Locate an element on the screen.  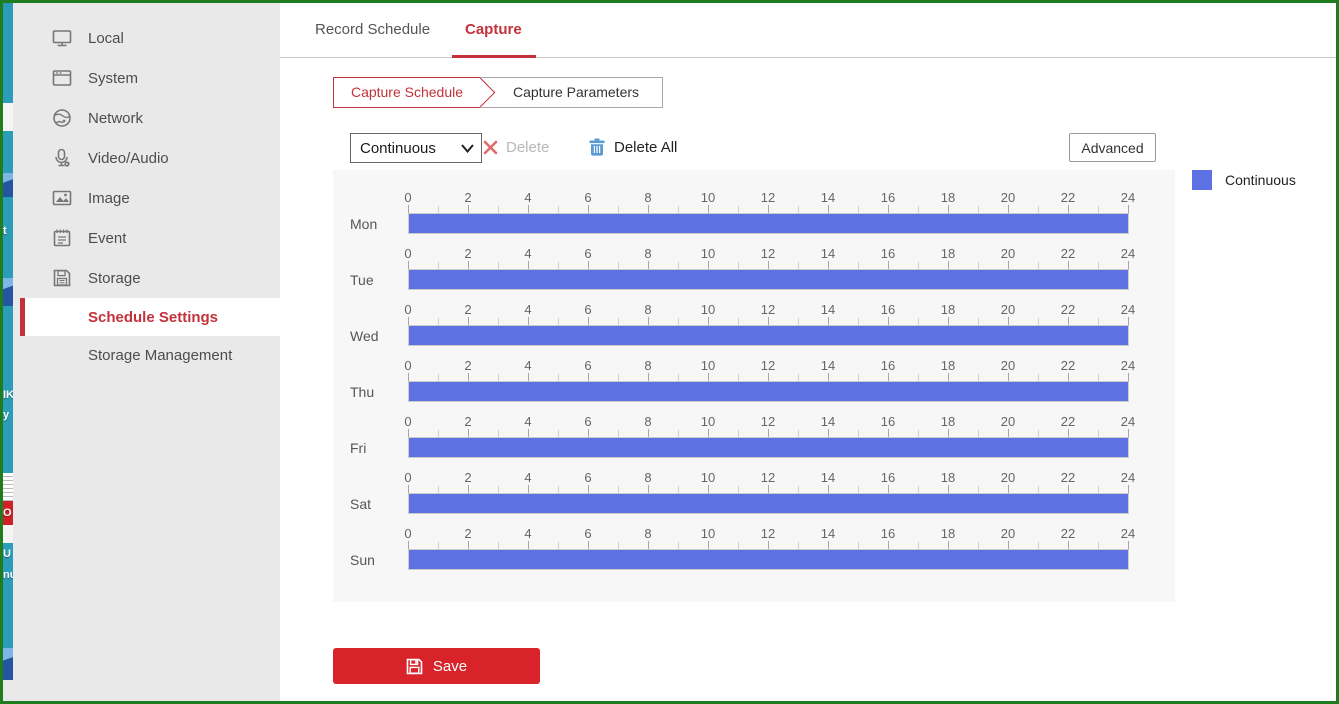
sidebar-item-local: Local is located at coordinates (146, 38).